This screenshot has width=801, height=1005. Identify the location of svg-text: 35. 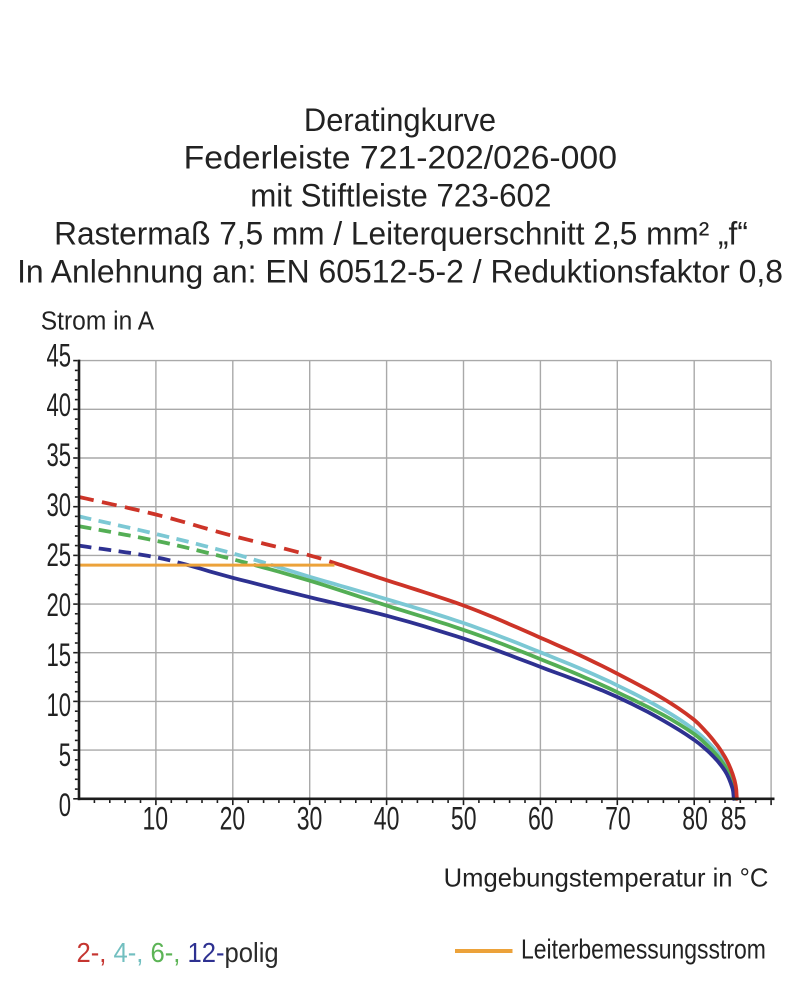
(58, 455).